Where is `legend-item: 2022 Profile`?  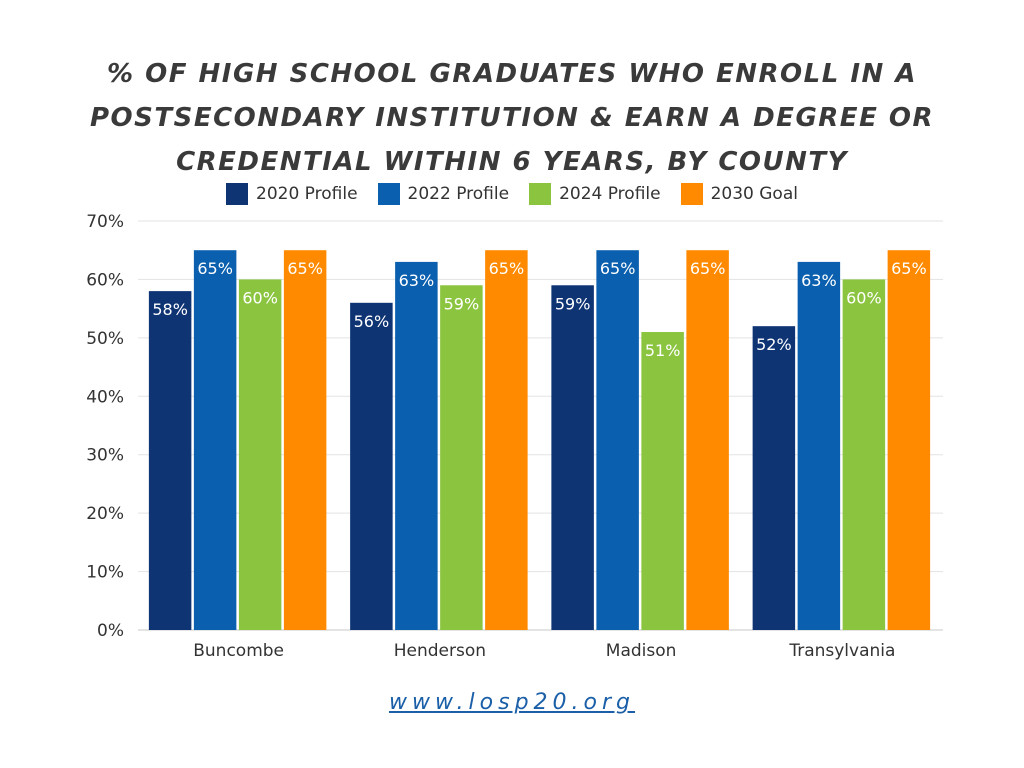 legend-item: 2022 Profile is located at coordinates (443, 194).